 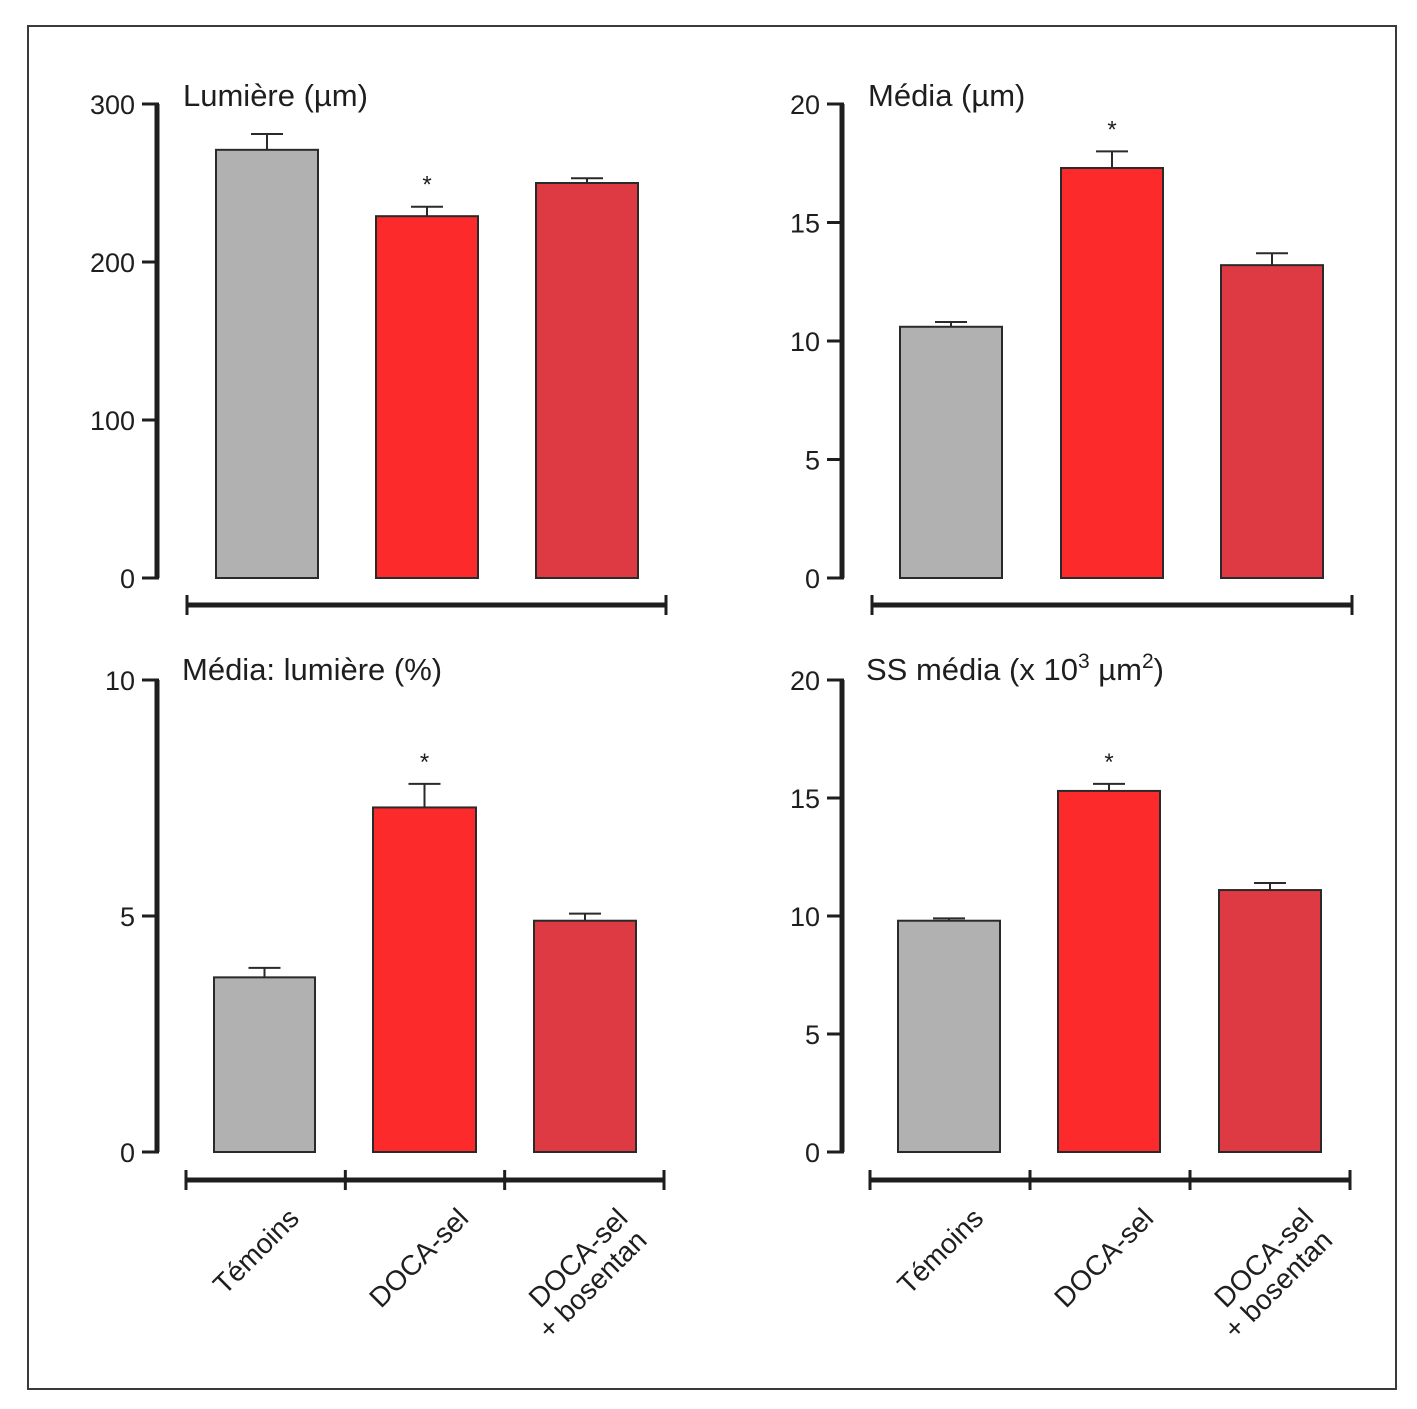 I want to click on y-tick-label: 200, so click(x=112, y=263).